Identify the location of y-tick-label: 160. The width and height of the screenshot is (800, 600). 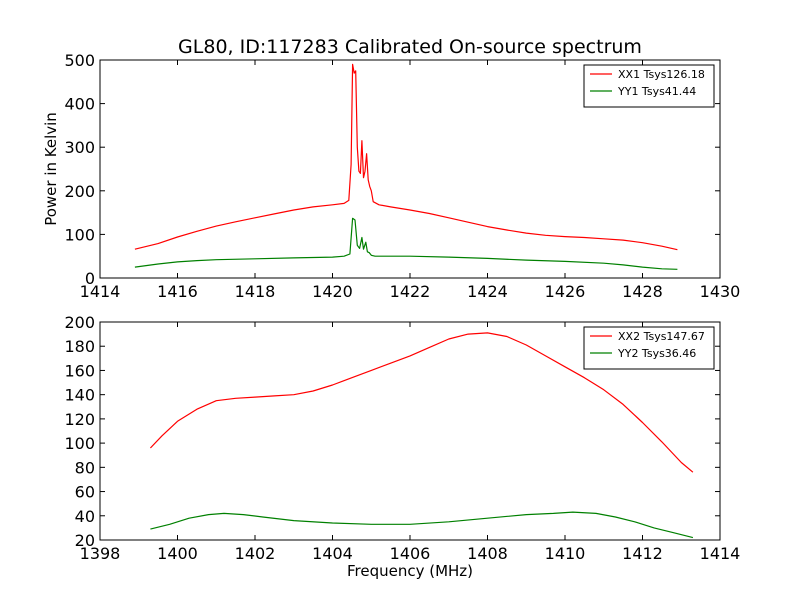
(79, 370).